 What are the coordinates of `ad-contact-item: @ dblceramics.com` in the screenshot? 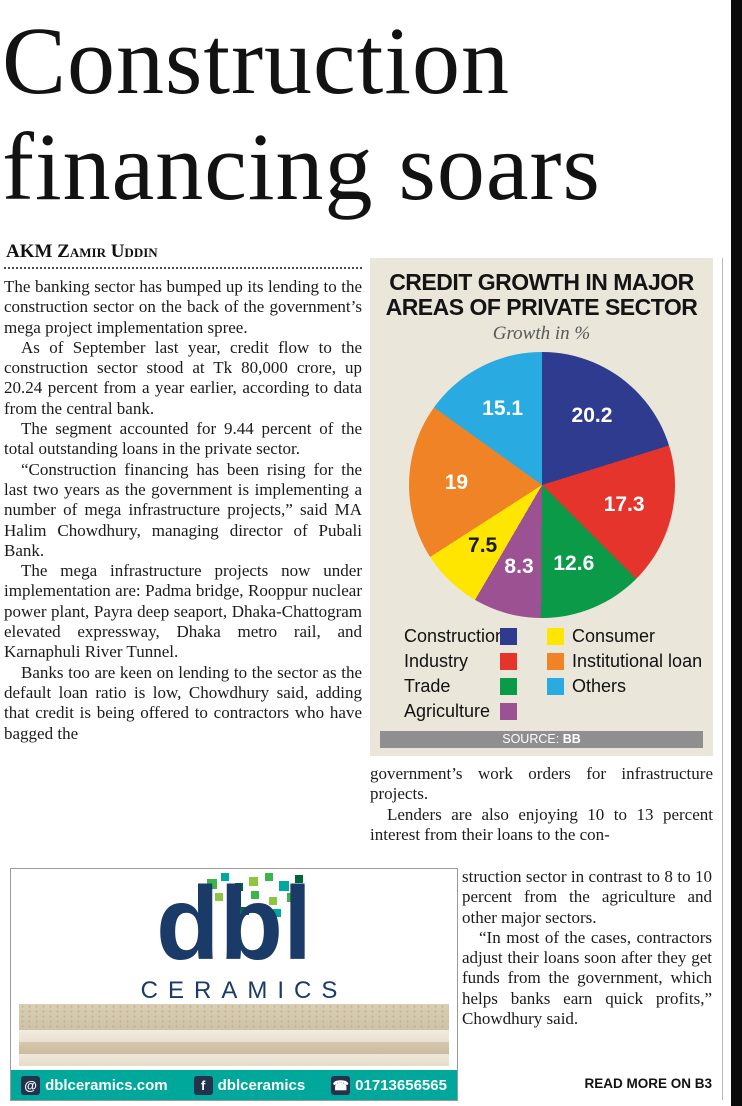 It's located at (94, 1085).